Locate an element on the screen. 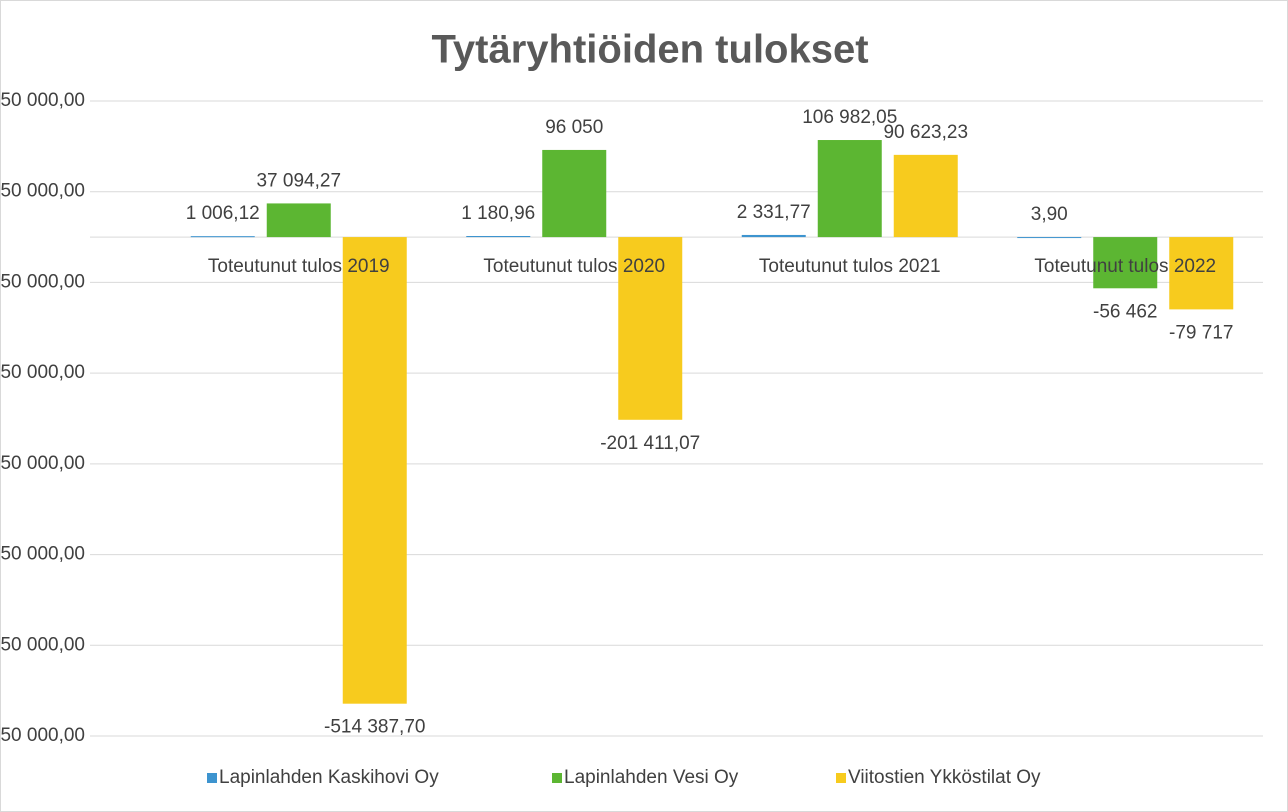 This screenshot has width=1288, height=812. y-tick-label: -450 000,00 is located at coordinates (42, 644).